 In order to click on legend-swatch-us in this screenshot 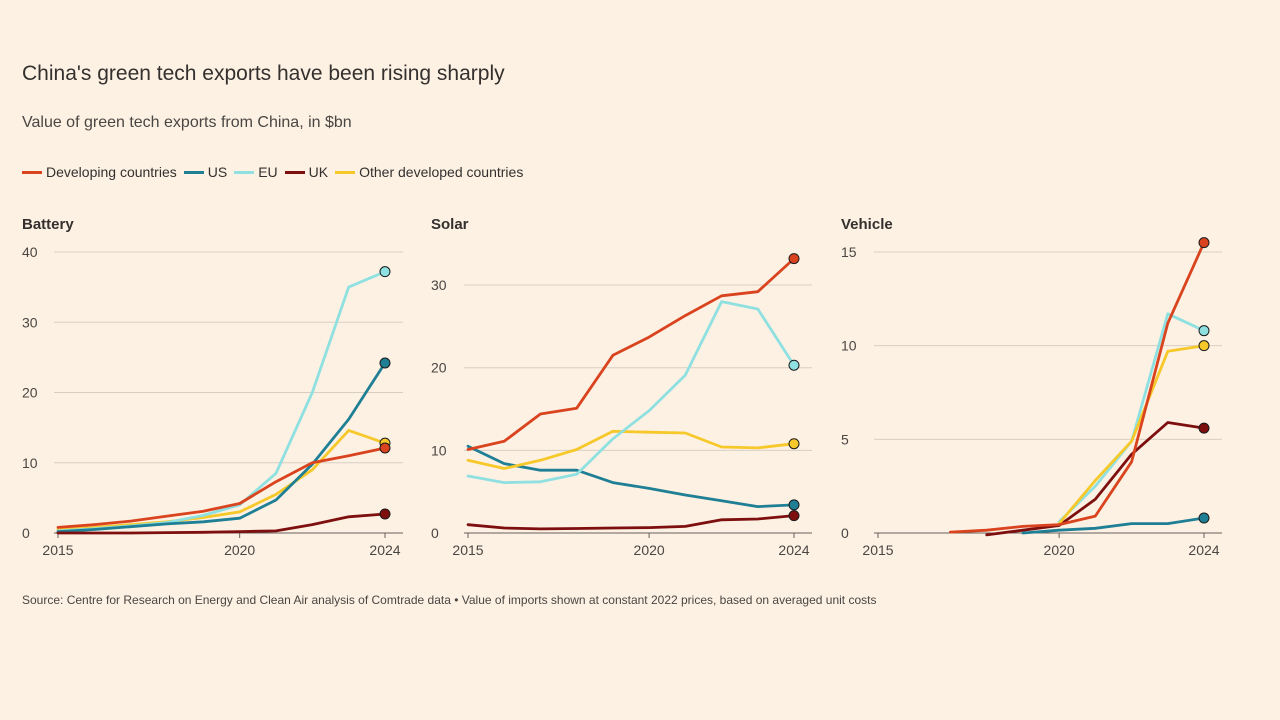, I will do `click(193, 172)`.